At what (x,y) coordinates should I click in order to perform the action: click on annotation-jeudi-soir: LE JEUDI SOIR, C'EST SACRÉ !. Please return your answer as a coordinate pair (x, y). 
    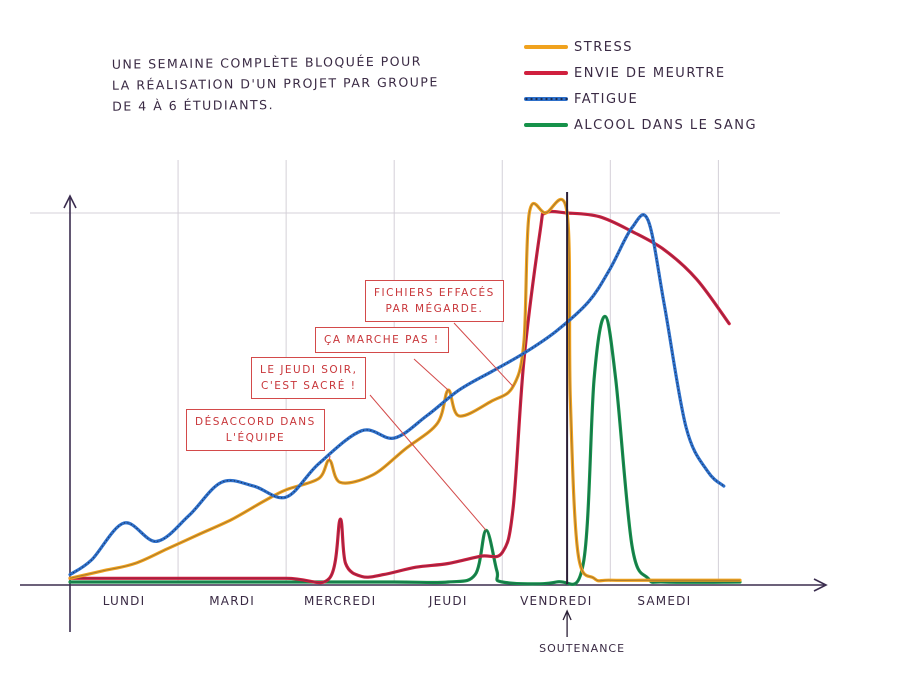
    Looking at the image, I should click on (309, 378).